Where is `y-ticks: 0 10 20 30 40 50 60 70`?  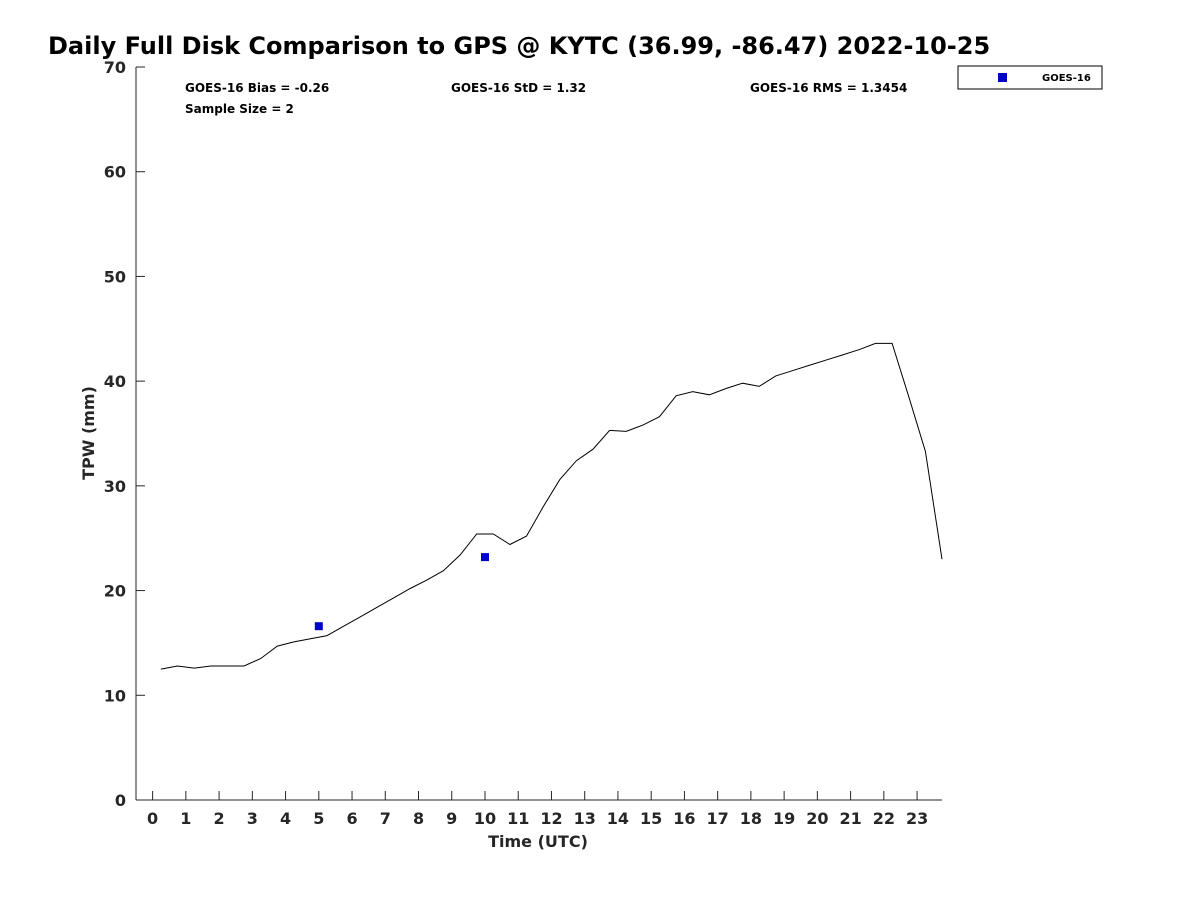
y-ticks: 0 10 20 30 40 50 60 70 is located at coordinates (124, 434).